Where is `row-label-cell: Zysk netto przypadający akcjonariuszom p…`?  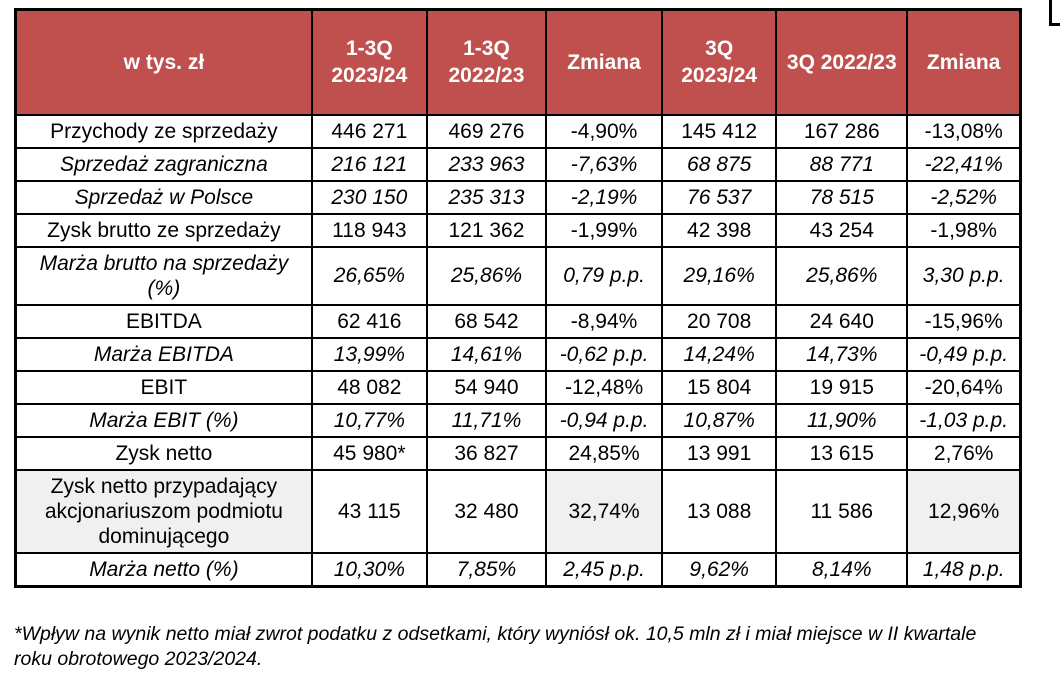
row-label-cell: Zysk netto przypadający akcjonariuszom p… is located at coordinates (163, 511).